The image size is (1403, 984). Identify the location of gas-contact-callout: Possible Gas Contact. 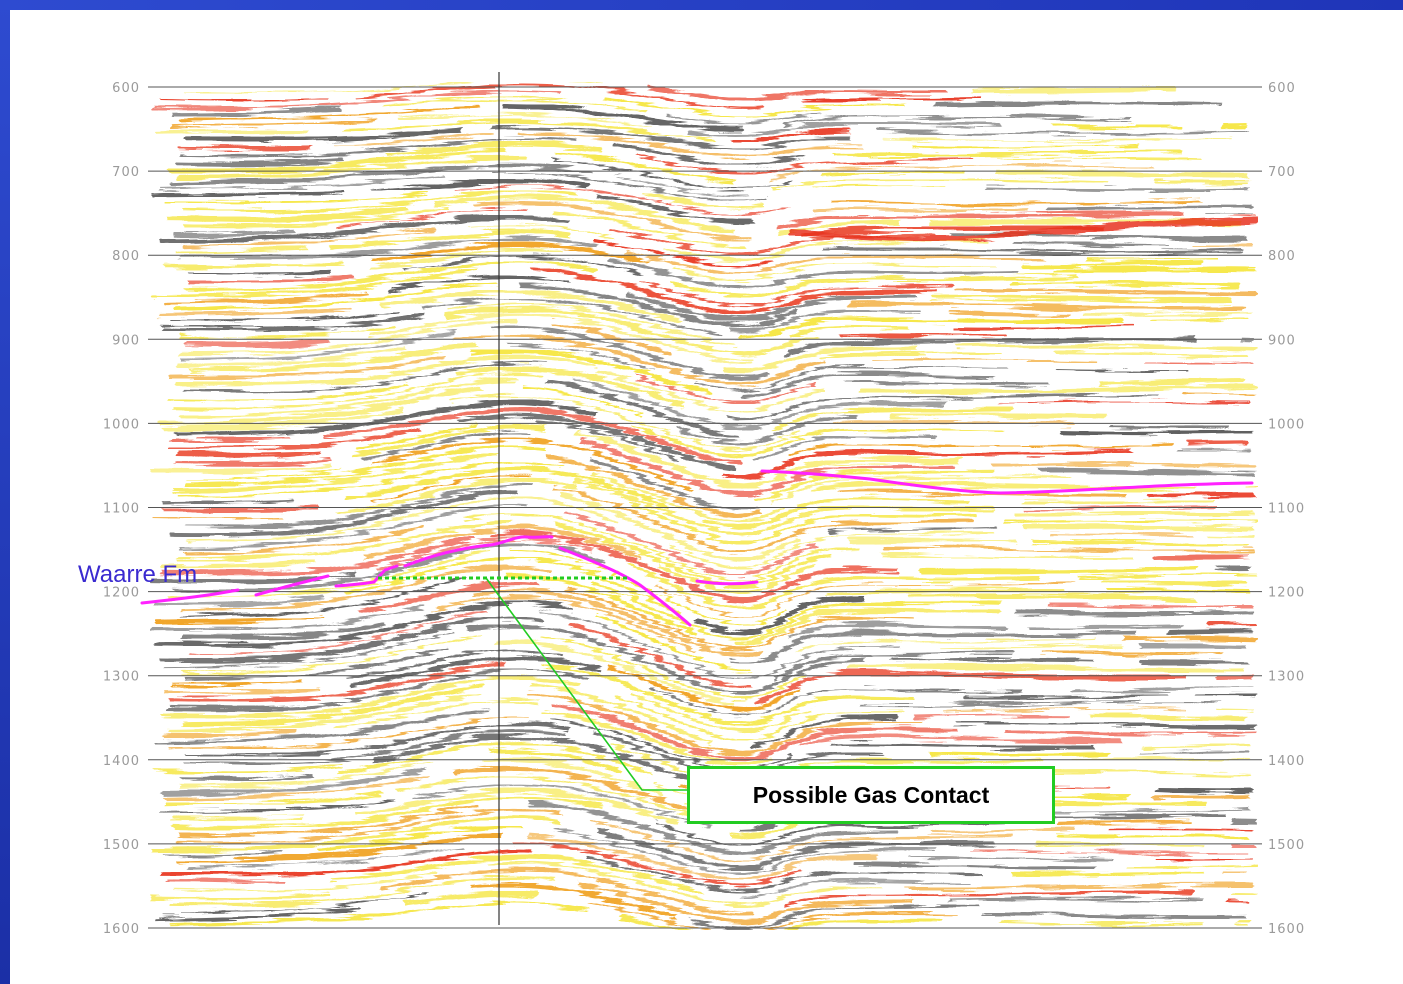
(871, 795).